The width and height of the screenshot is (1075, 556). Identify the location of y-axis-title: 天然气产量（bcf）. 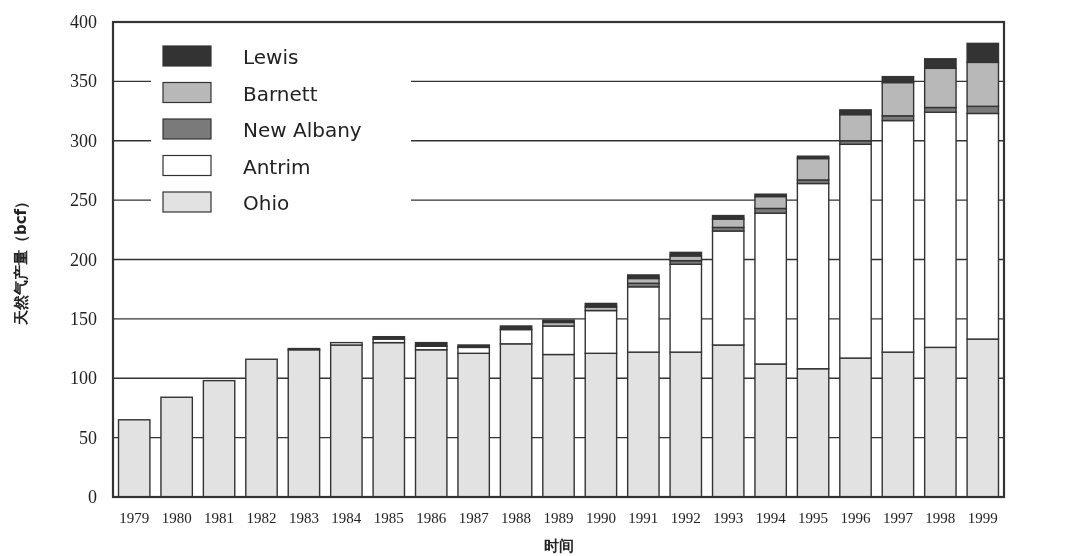
(21, 260).